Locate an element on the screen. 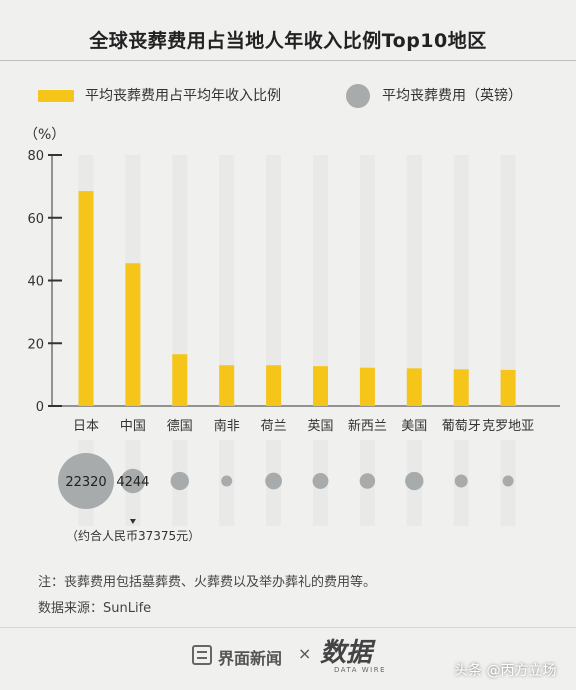 The image size is (576, 690). footer-divider is located at coordinates (288, 627).